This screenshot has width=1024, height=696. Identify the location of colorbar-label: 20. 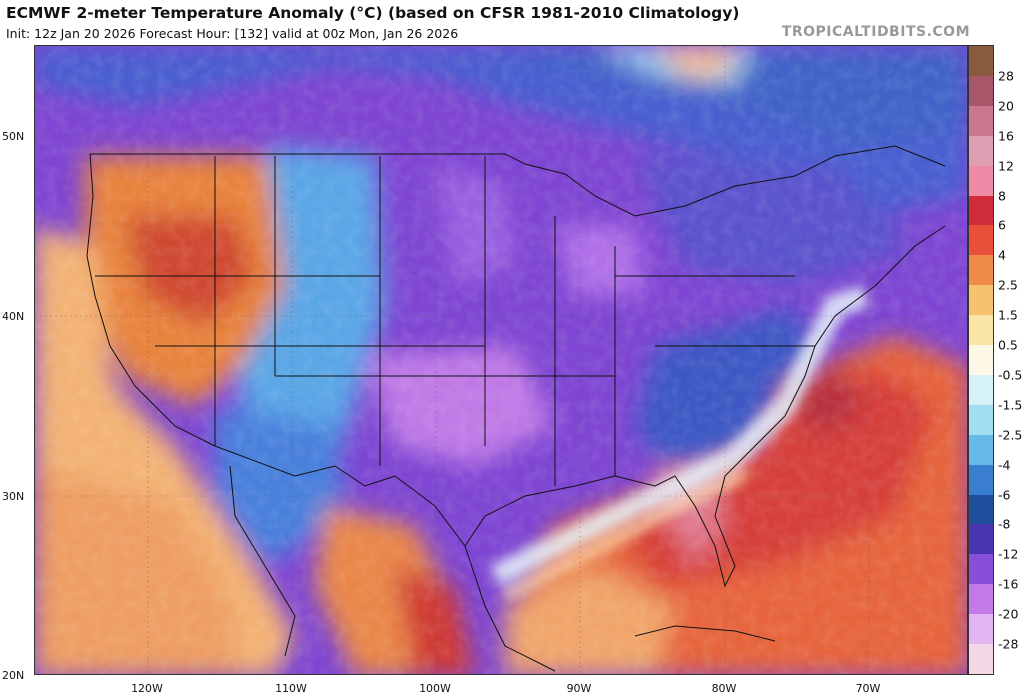
(1006, 106).